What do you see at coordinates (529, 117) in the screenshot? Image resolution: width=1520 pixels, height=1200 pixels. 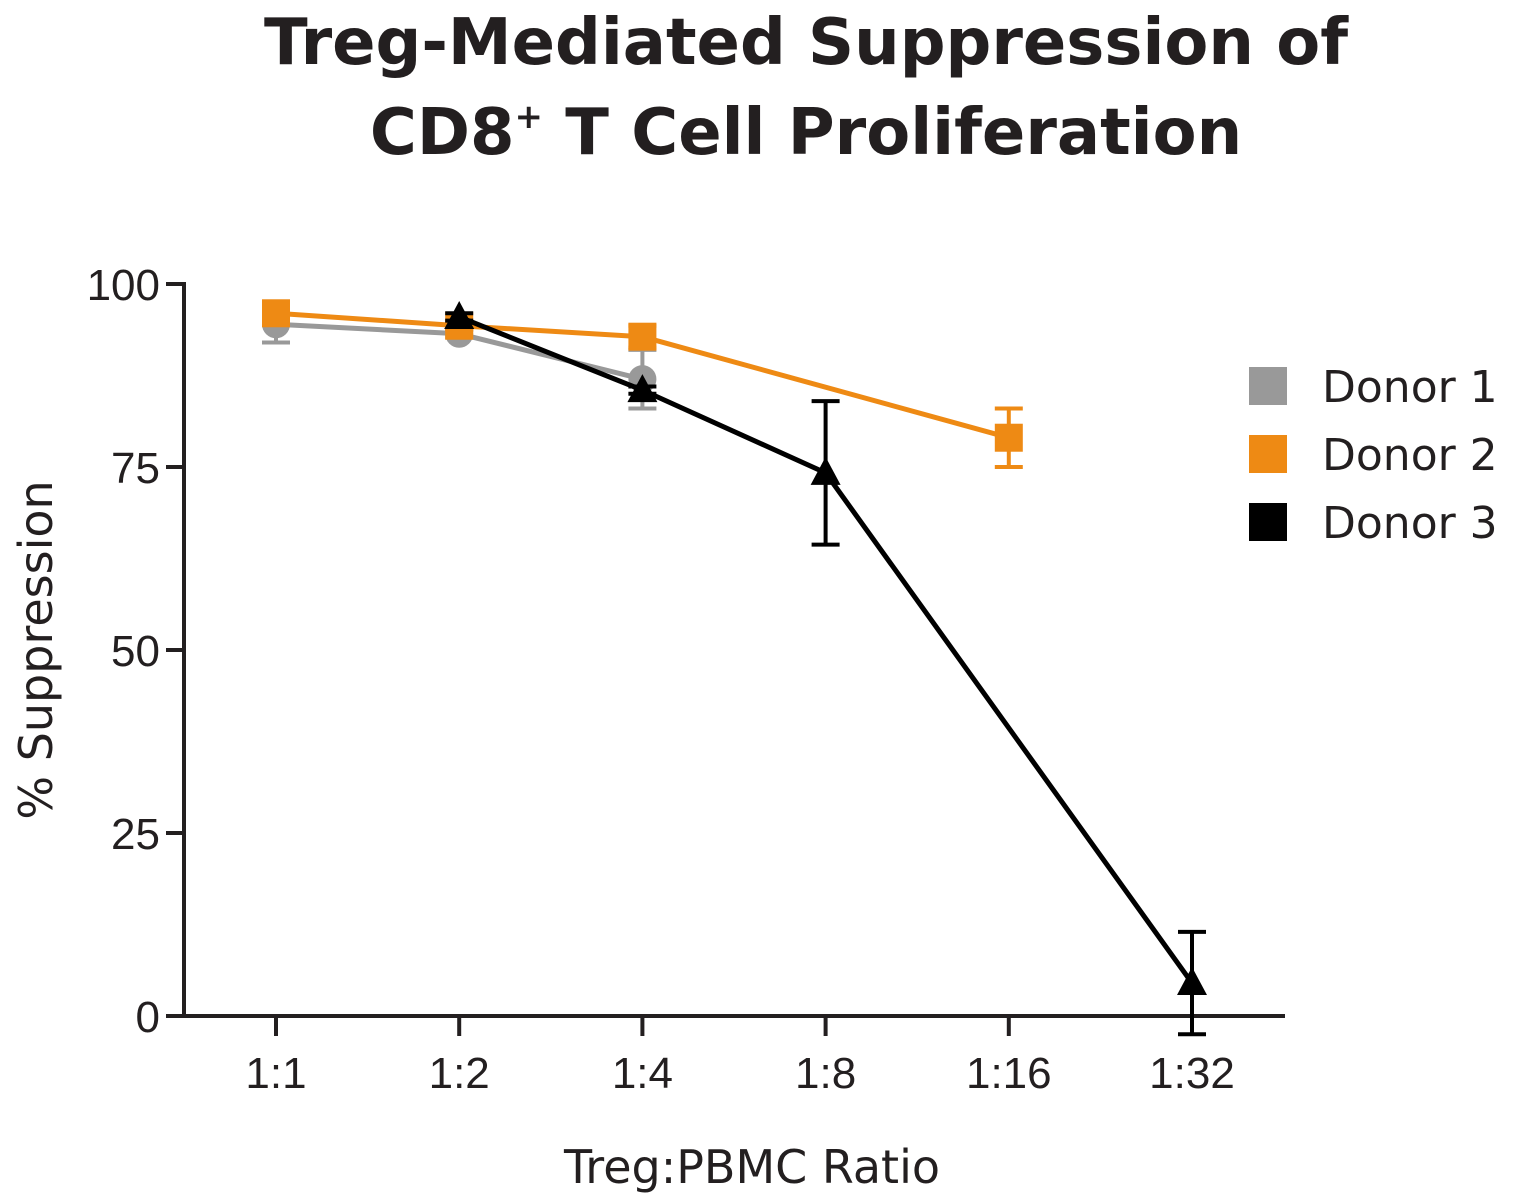 I see `chart-title-superscript: +` at bounding box center [529, 117].